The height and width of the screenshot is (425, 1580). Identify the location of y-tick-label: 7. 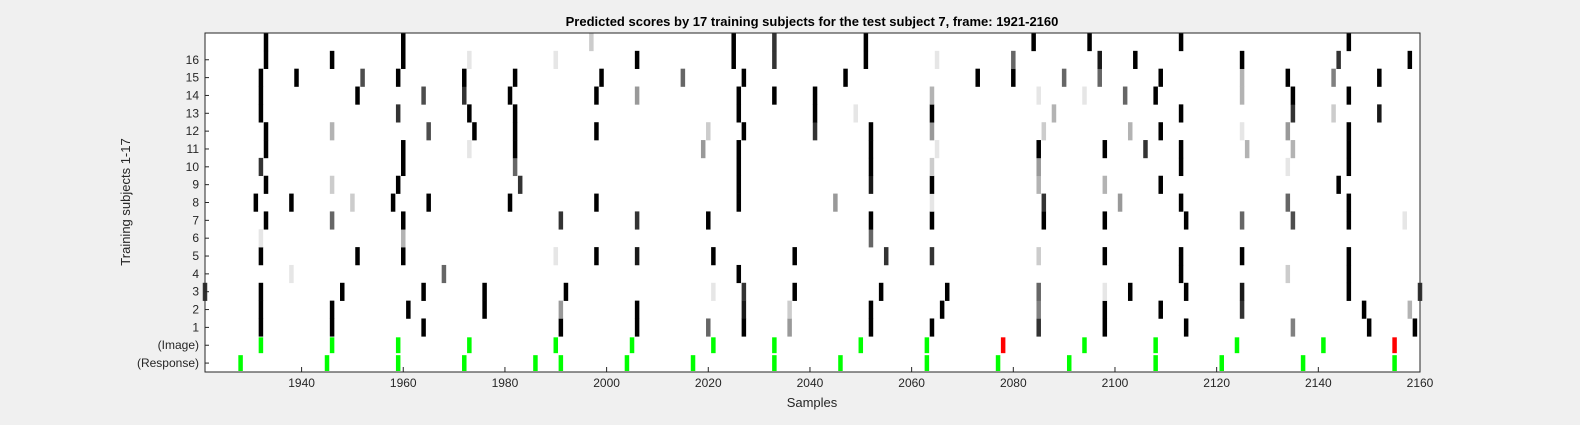
(195, 220).